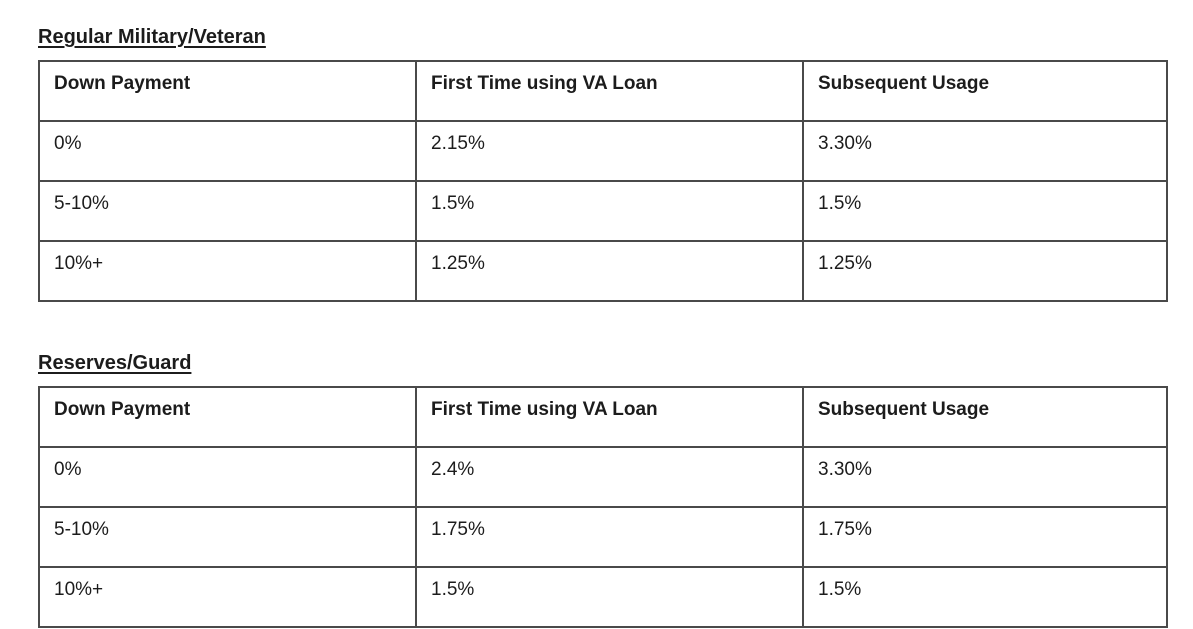 The height and width of the screenshot is (629, 1193). I want to click on table-row: 5-10% 1.5% 1.5%, so click(603, 211).